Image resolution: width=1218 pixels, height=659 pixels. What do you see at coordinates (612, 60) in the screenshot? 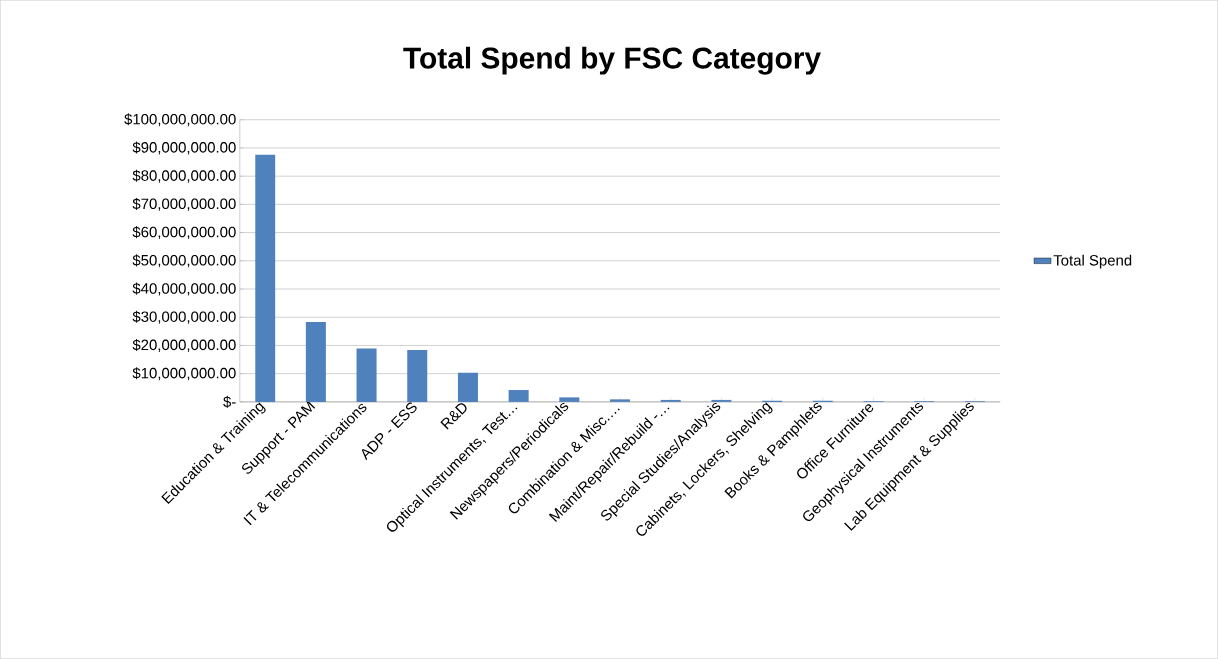
I see `chart-title: Total Spend by FSC Category` at bounding box center [612, 60].